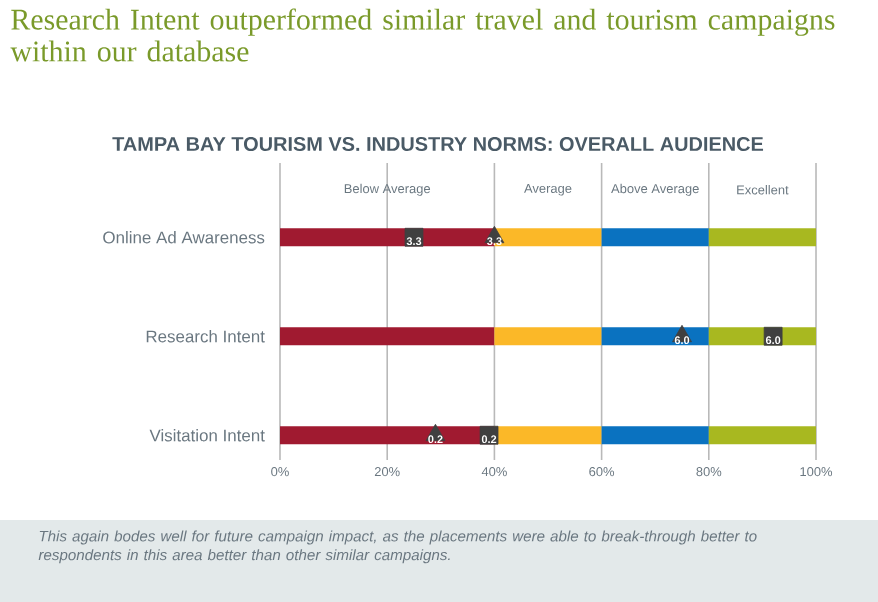 The height and width of the screenshot is (602, 878). I want to click on chart-subtitle: TAMPA BAY TOURISM VS. INDUSTRY NORMS: OVERALL AUDIENCE, so click(438, 144).